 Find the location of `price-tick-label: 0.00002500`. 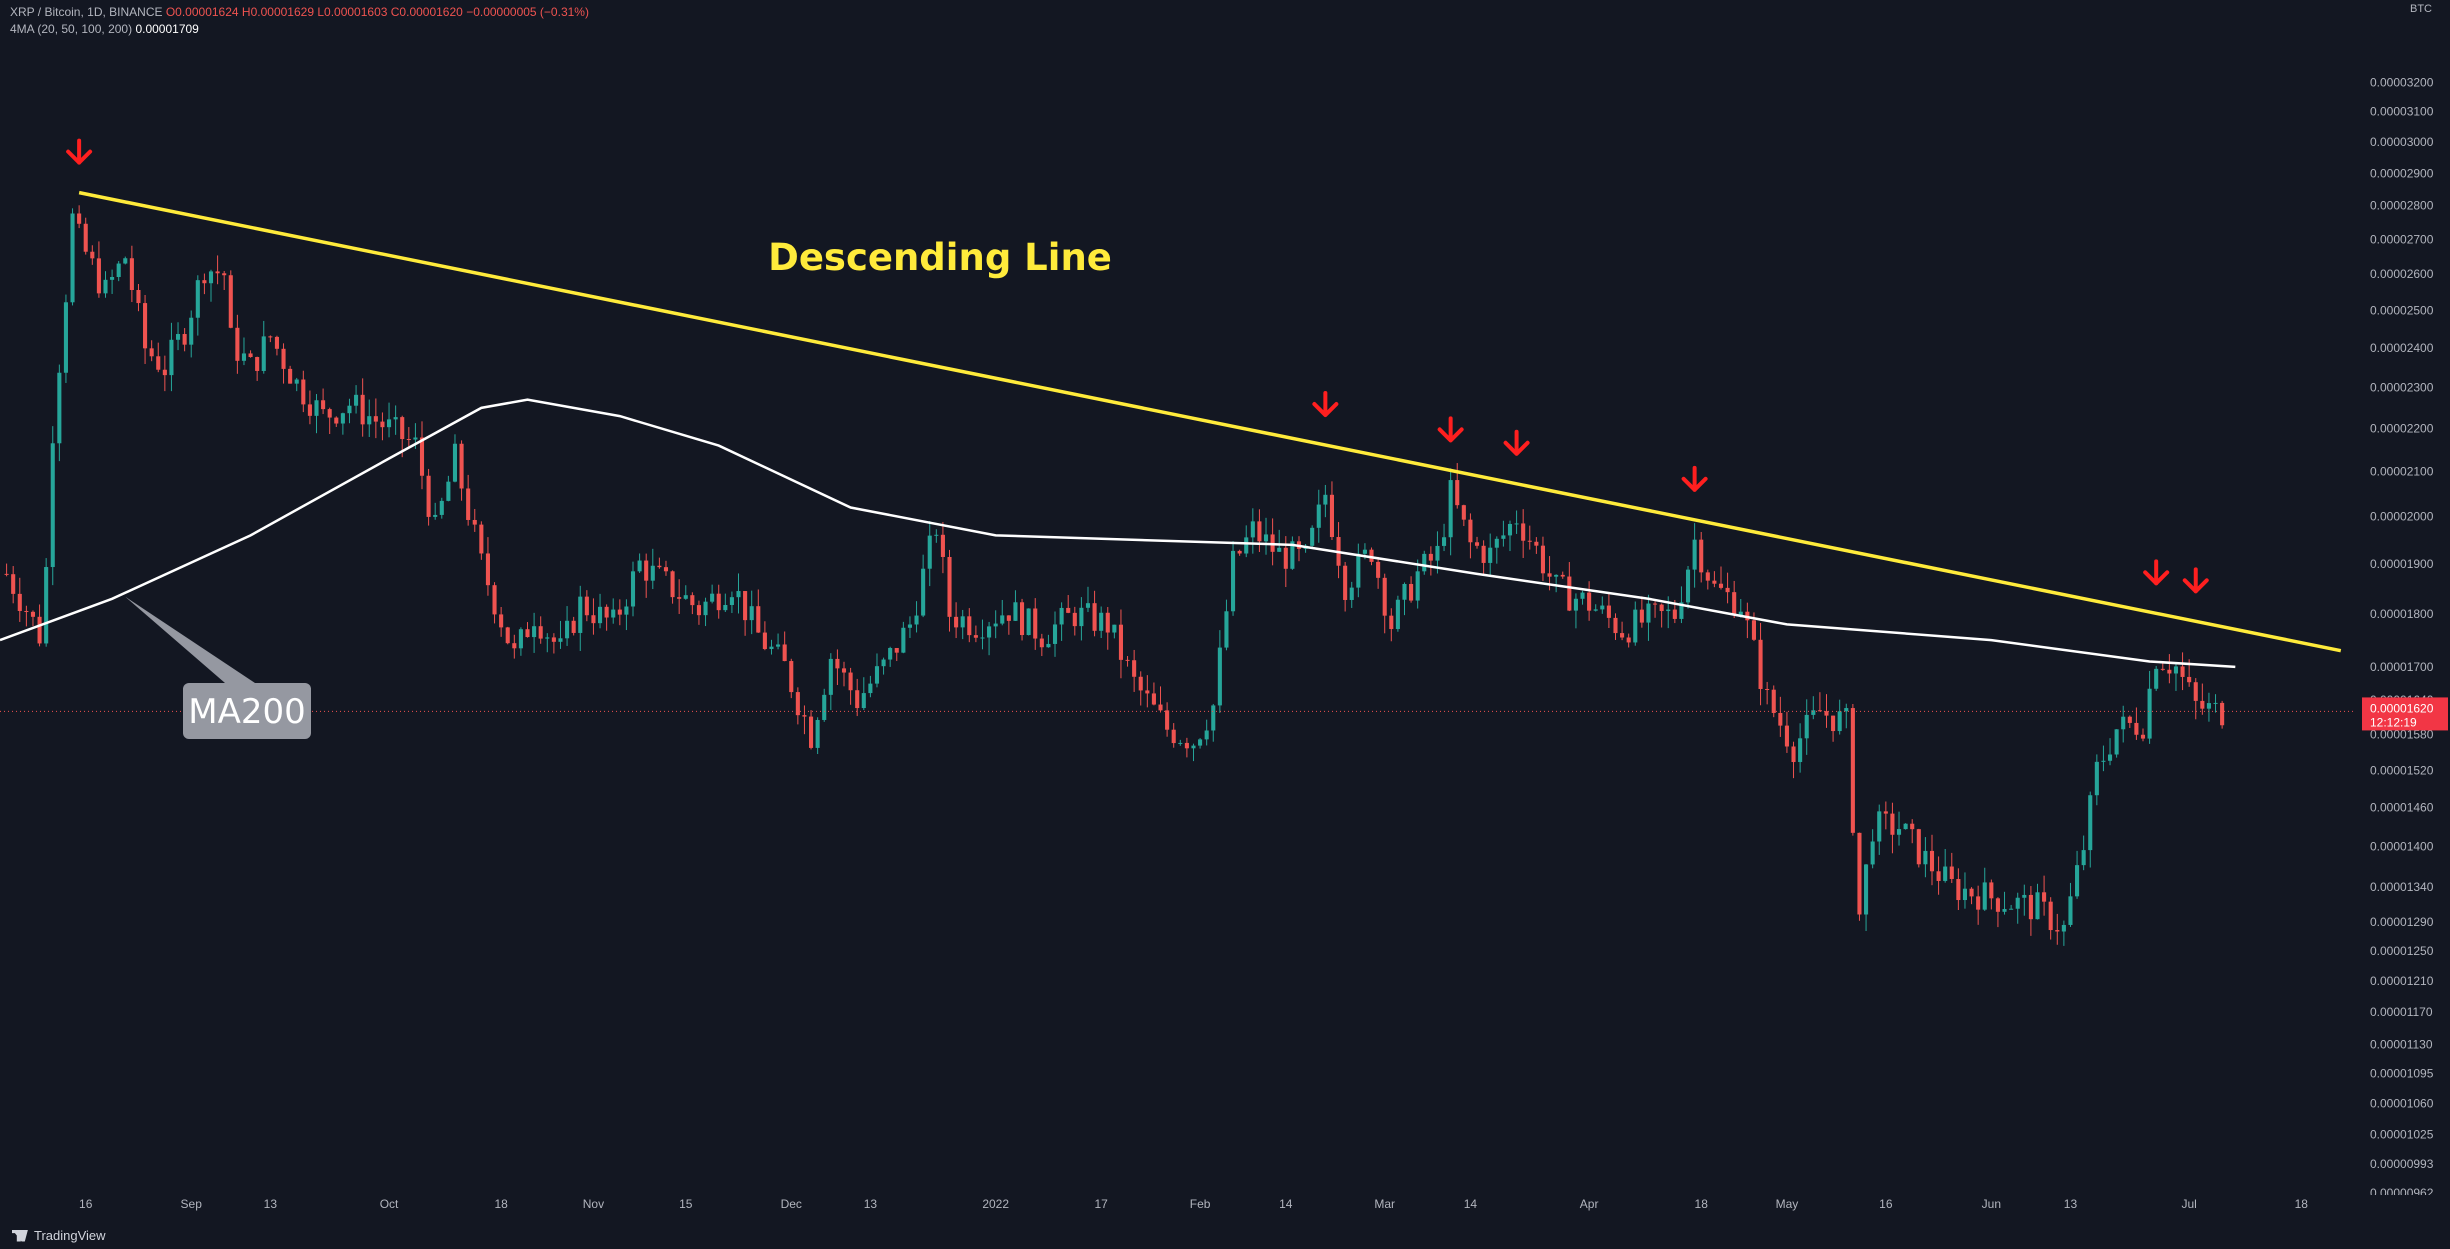

price-tick-label: 0.00002500 is located at coordinates (2402, 310).